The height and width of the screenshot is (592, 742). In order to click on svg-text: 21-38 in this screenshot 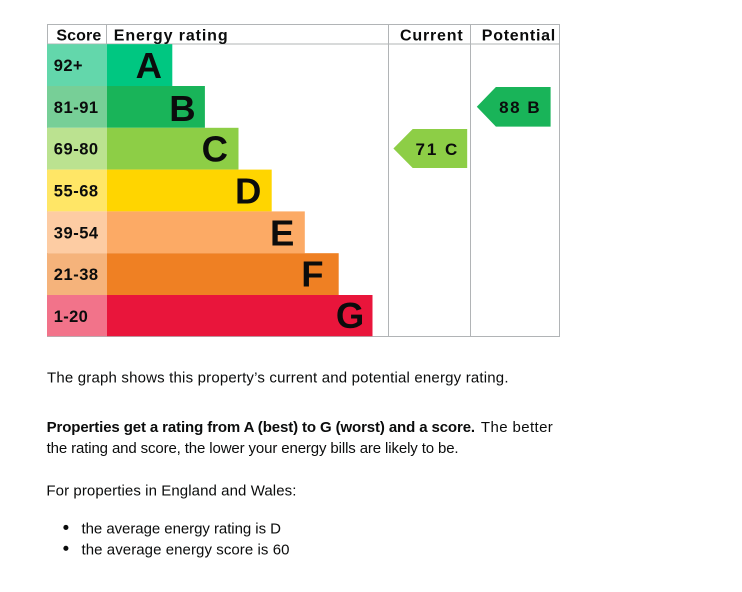, I will do `click(76, 275)`.